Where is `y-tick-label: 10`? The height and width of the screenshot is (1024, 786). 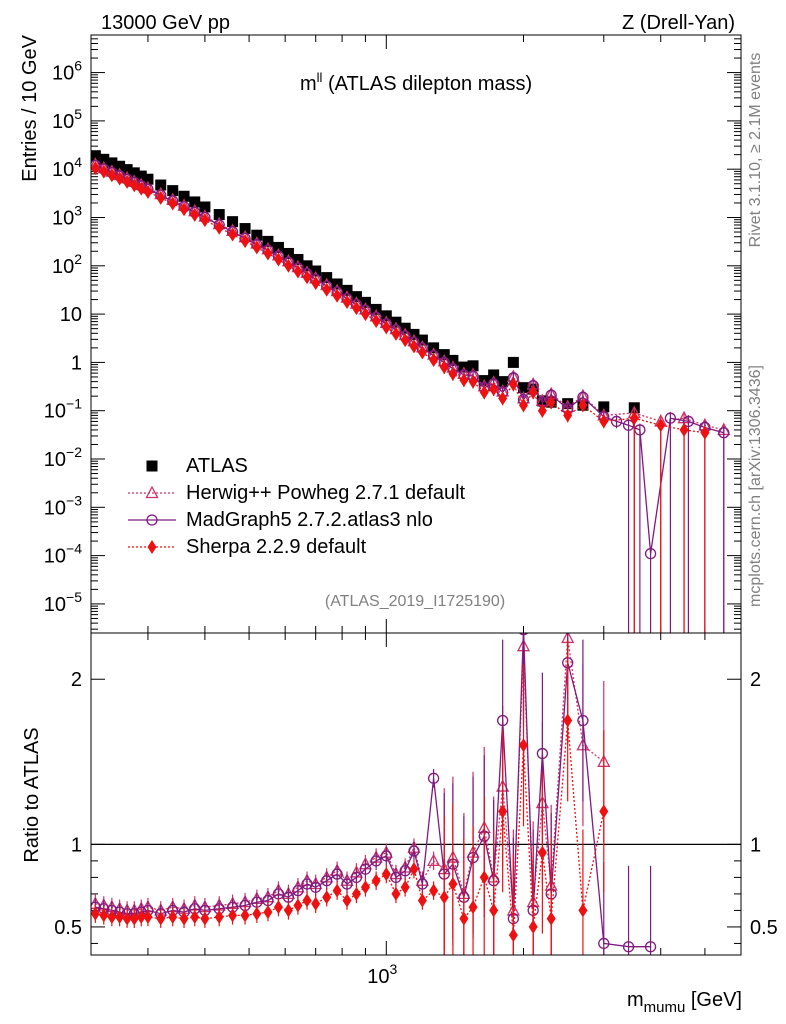 y-tick-label: 10 is located at coordinates (71, 315).